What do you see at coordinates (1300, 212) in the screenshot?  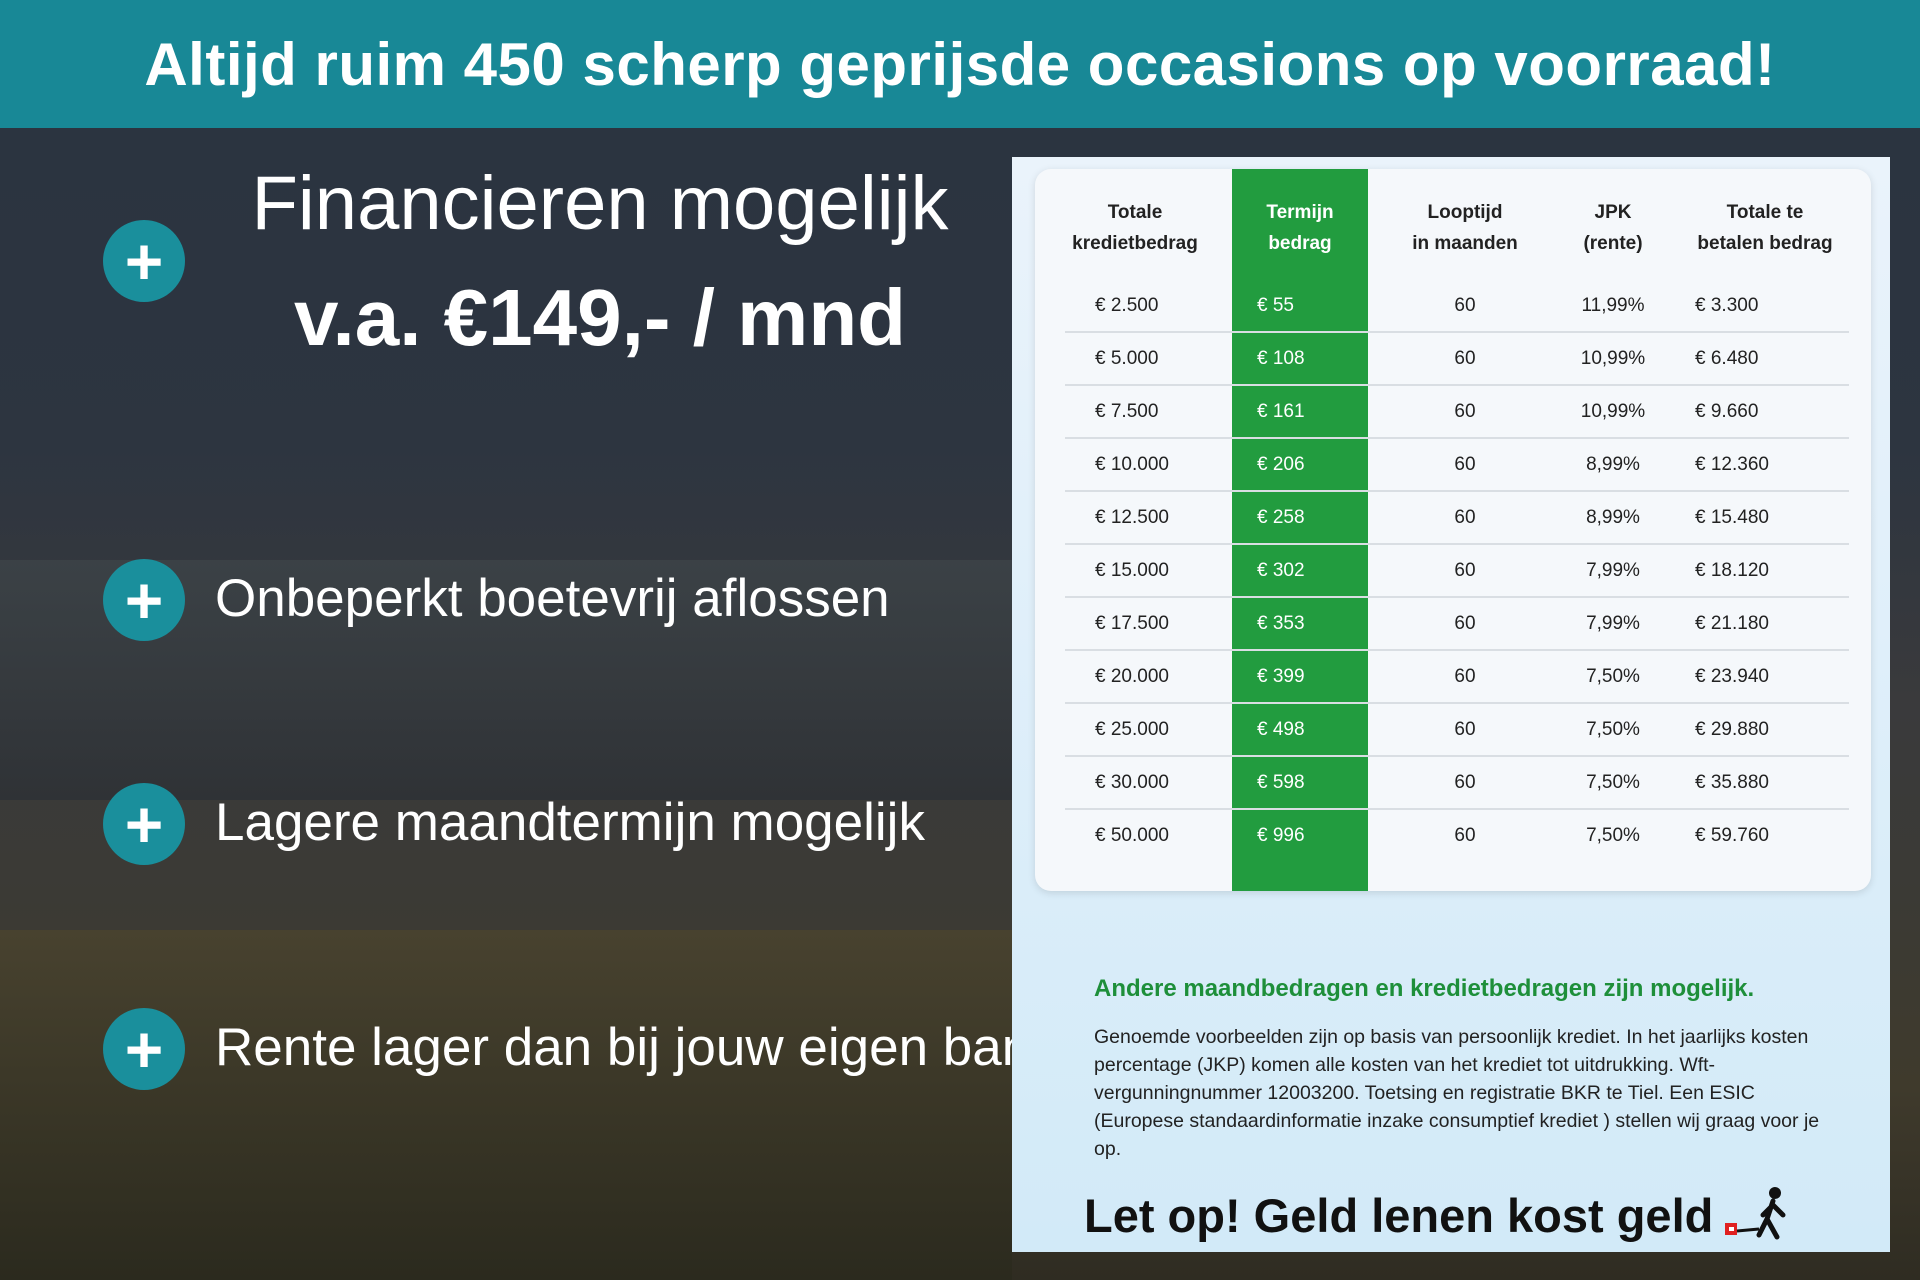 I see `header-line: Termijn` at bounding box center [1300, 212].